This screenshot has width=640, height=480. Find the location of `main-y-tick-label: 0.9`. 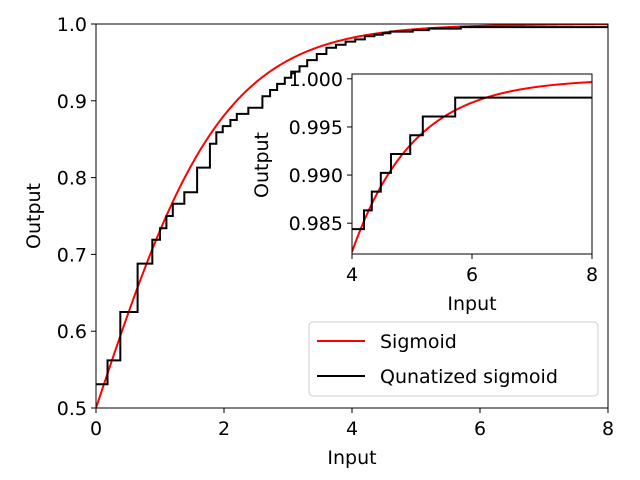

main-y-tick-label: 0.9 is located at coordinates (72, 102).